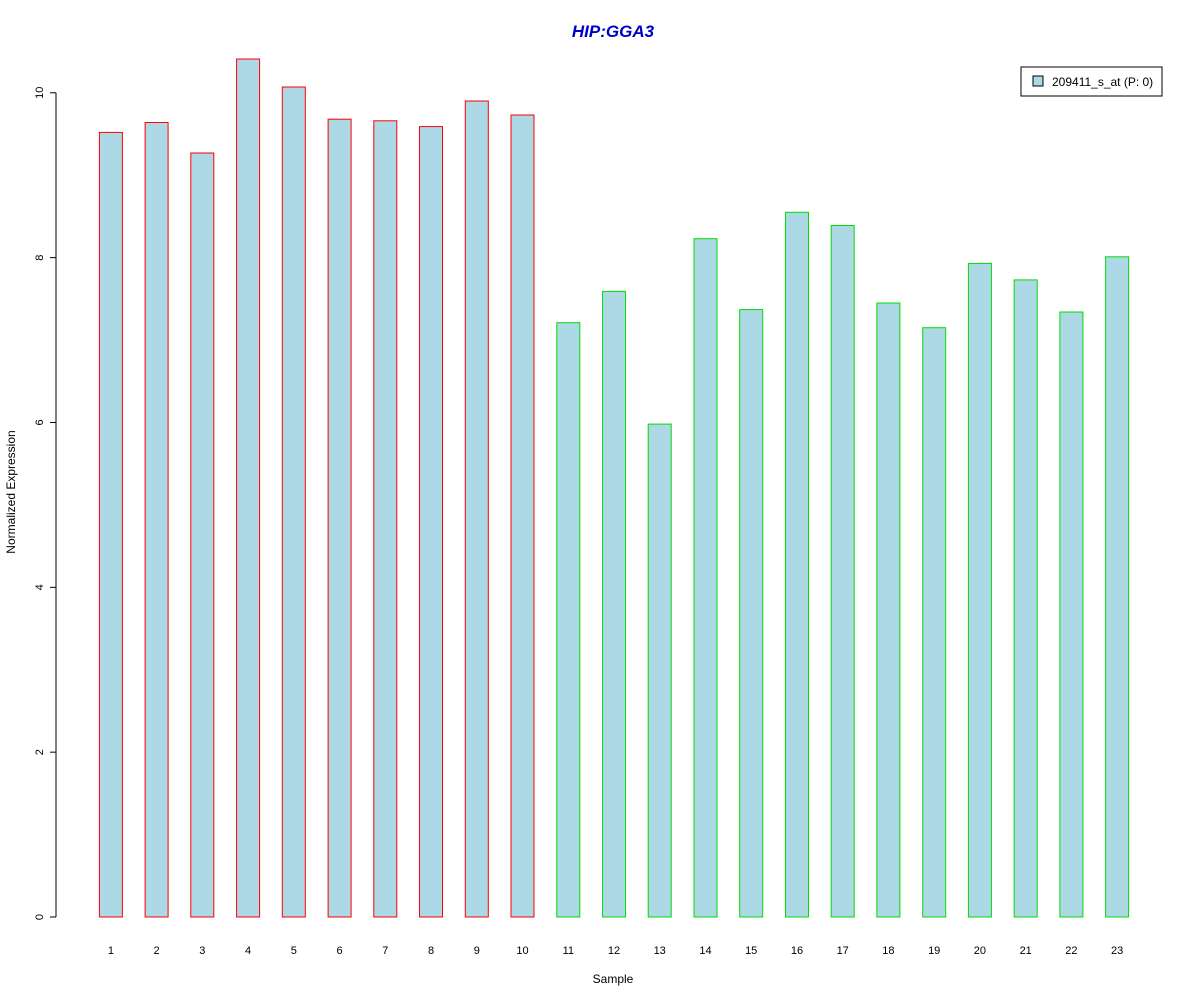 The width and height of the screenshot is (1200, 1005). I want to click on legend: 209411_s_at (P: 0), so click(1091, 81).